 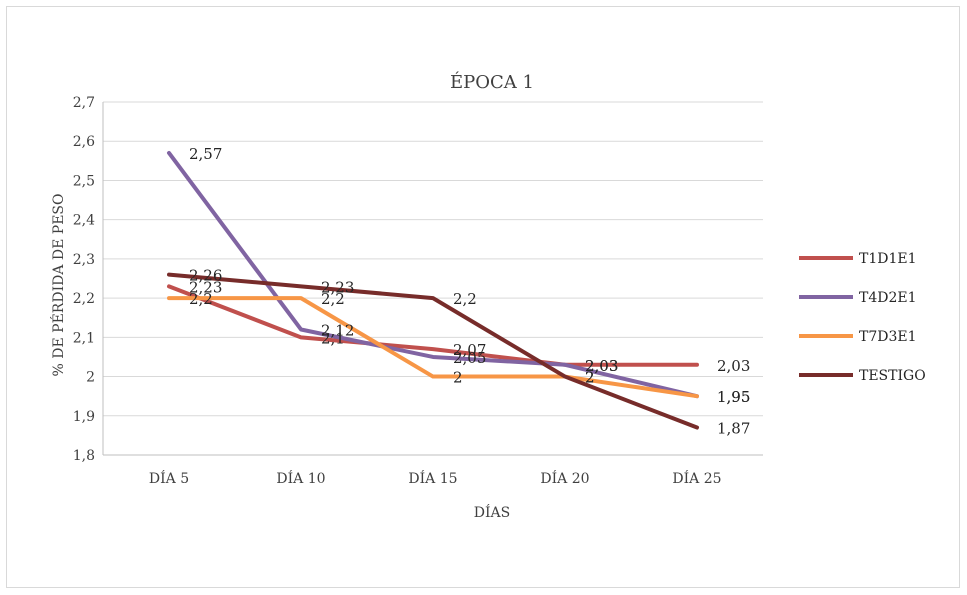 What do you see at coordinates (205, 154) in the screenshot?
I see `data-label: 2,57` at bounding box center [205, 154].